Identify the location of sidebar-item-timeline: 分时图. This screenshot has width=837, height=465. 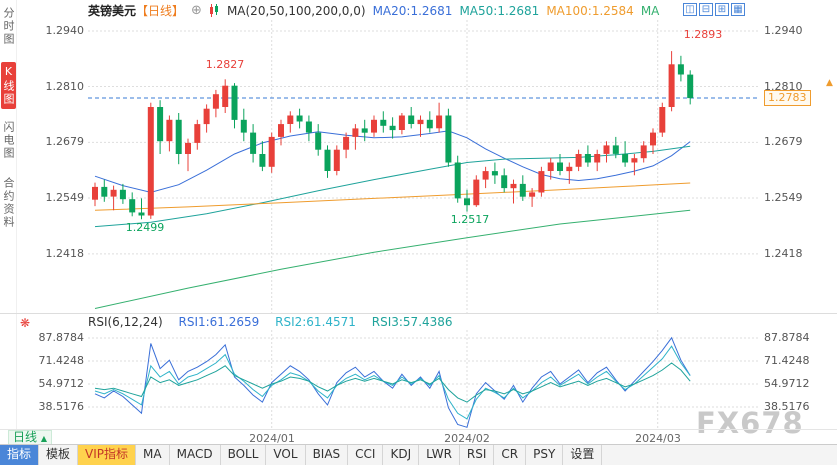
(8, 26).